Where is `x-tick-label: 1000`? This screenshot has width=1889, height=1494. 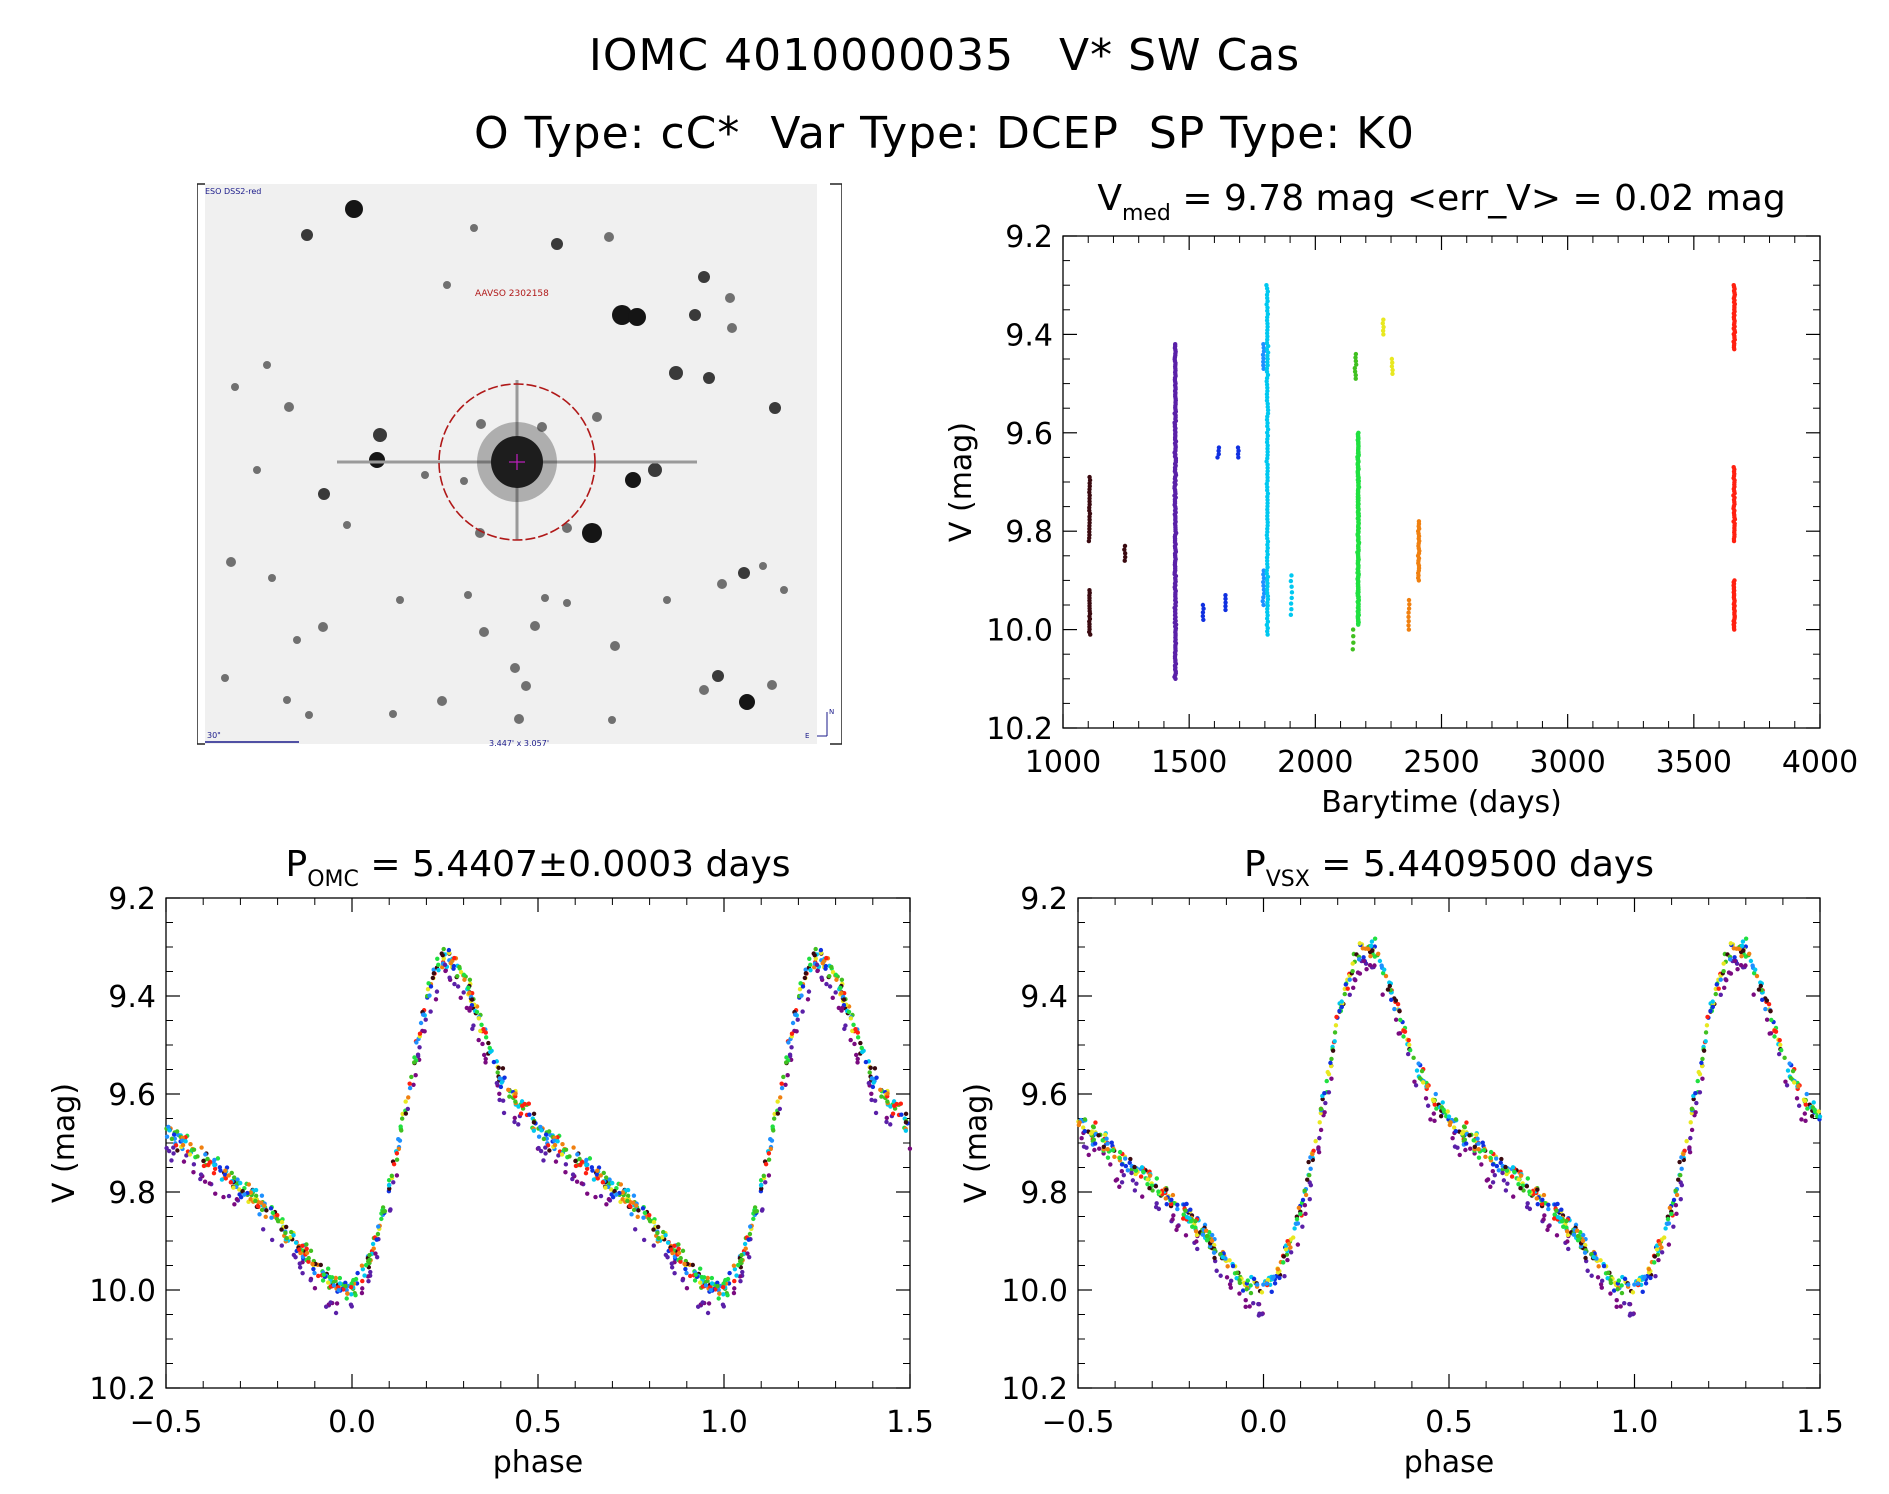
x-tick-label: 1000 is located at coordinates (1063, 762).